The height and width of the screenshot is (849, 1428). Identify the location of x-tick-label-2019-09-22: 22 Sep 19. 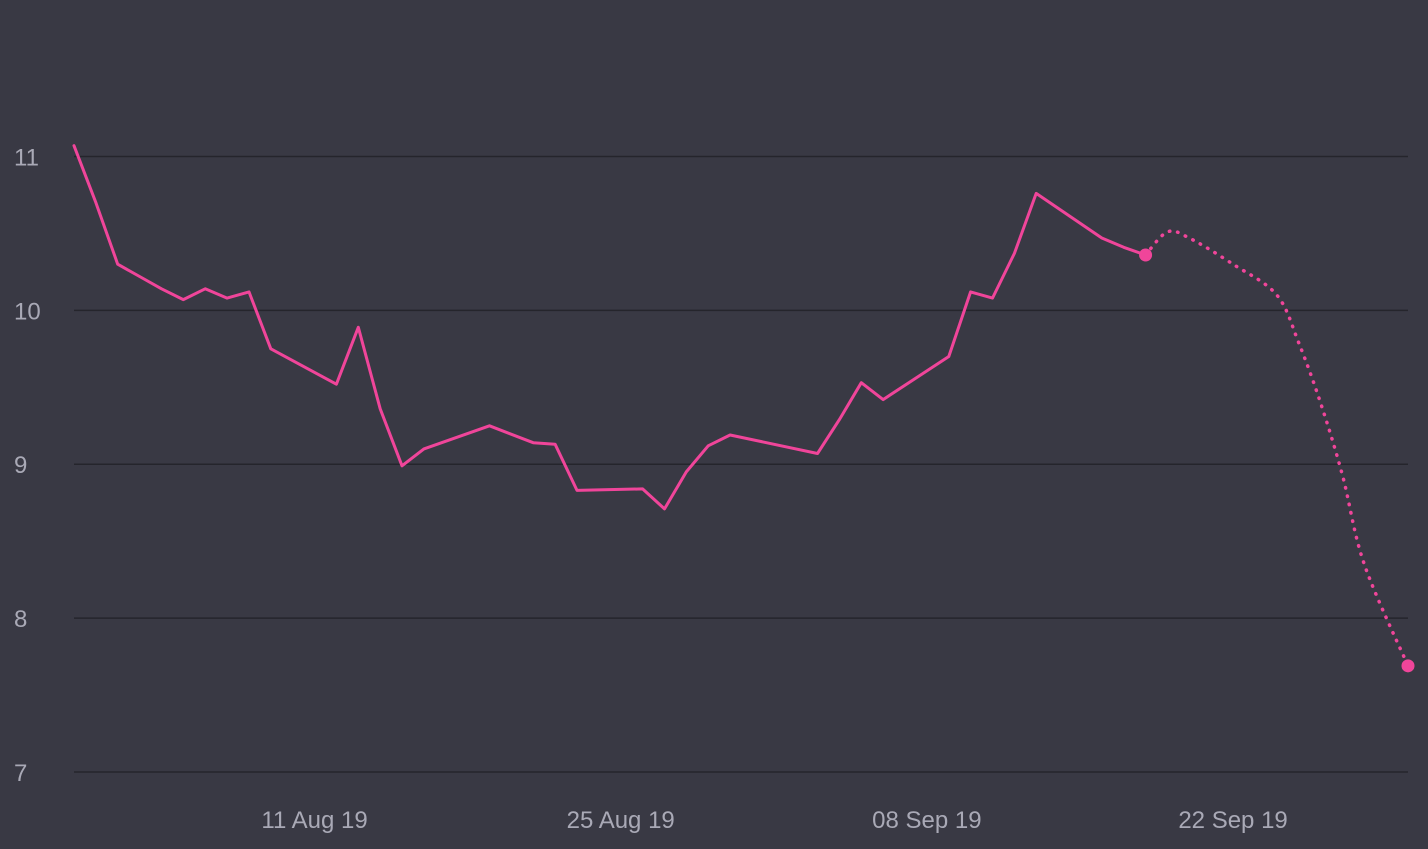
(1232, 820).